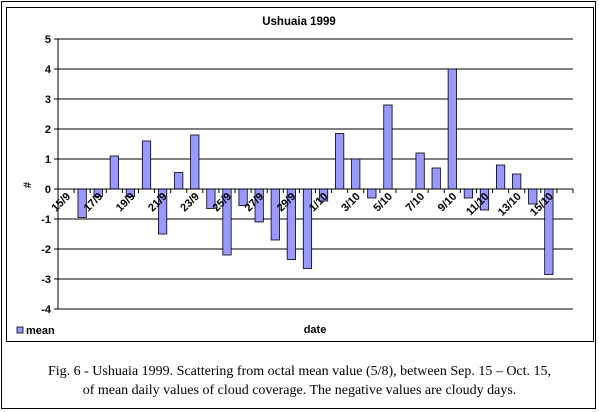  I want to click on x-tick-label: 9/10, so click(448, 203).